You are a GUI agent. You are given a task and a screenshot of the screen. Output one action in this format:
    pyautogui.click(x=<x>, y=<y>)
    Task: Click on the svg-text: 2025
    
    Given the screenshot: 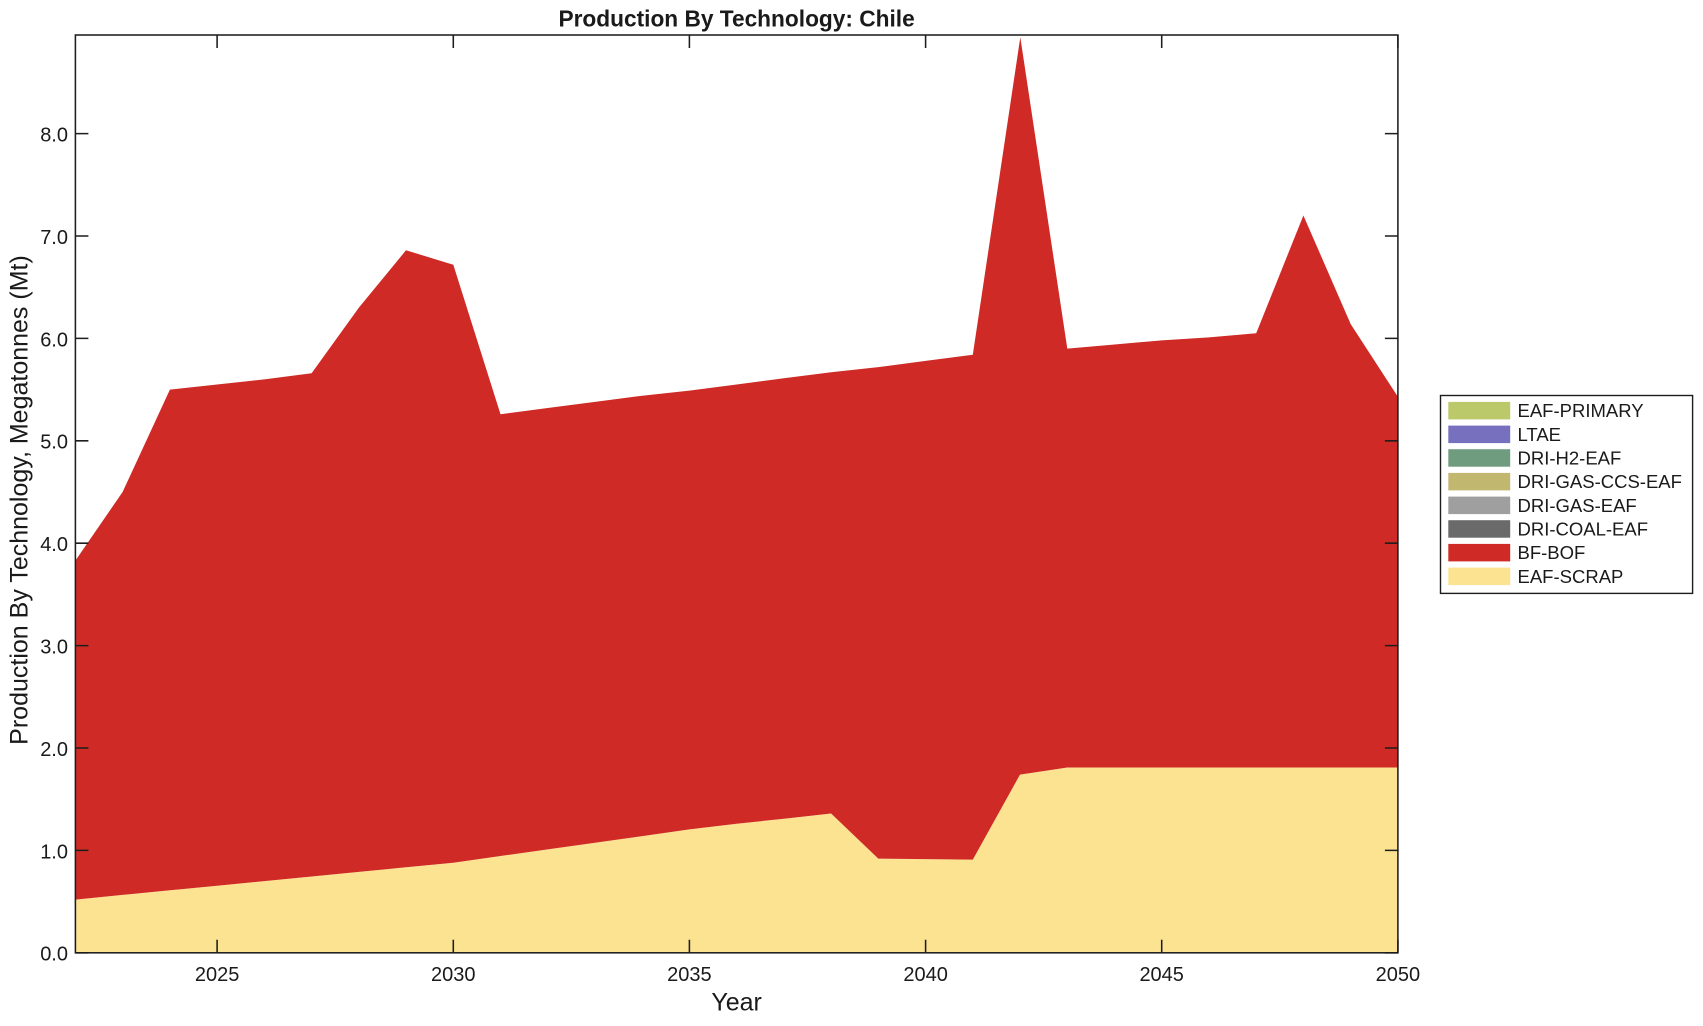 What is the action you would take?
    pyautogui.click(x=217, y=975)
    